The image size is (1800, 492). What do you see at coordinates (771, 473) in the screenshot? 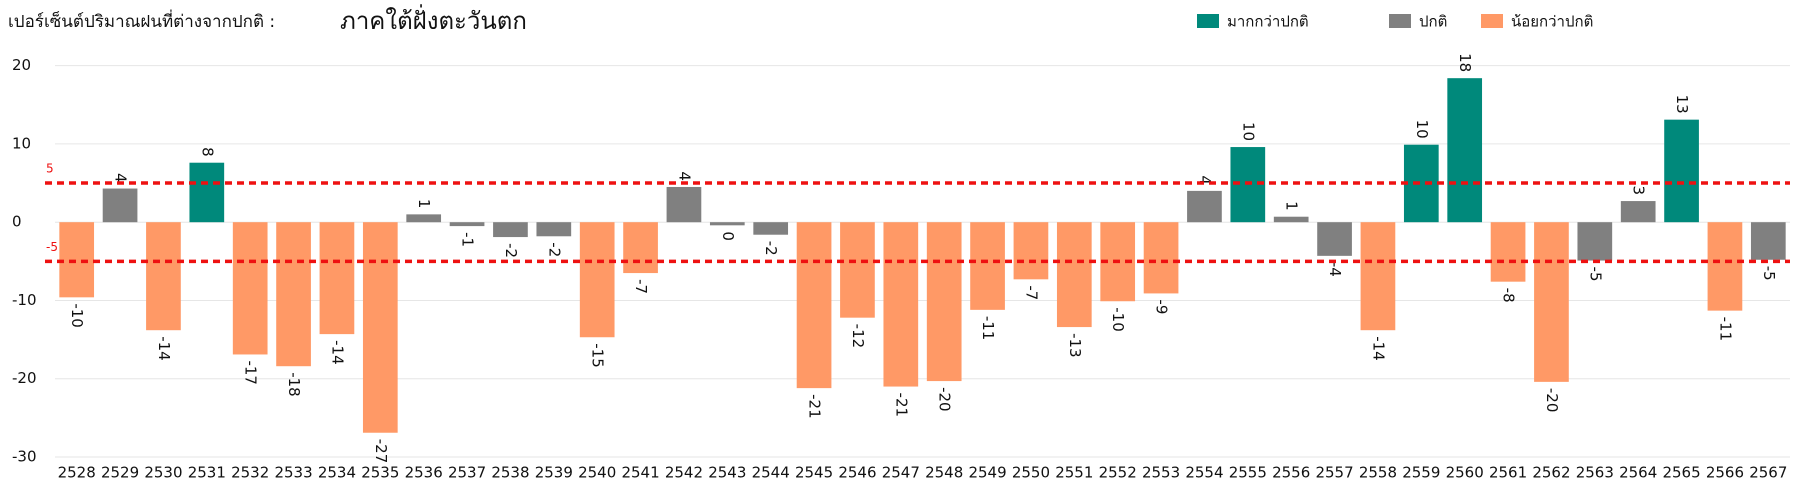
I see `x-tick-label: 2544` at bounding box center [771, 473].